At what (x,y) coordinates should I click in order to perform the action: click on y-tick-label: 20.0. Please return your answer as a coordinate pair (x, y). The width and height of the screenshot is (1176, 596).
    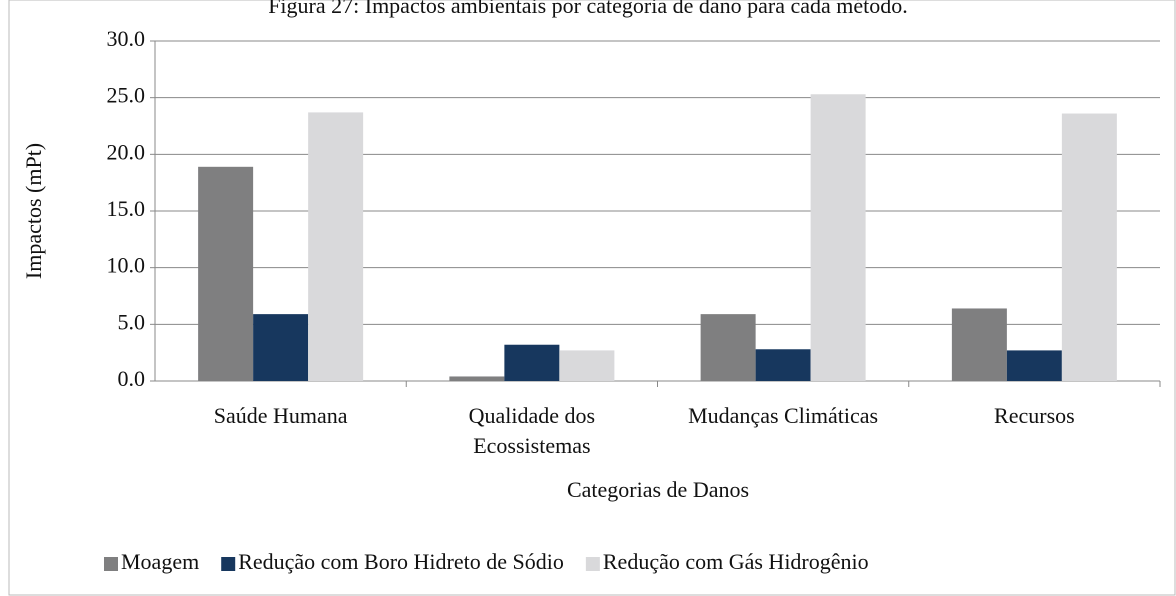
    Looking at the image, I should click on (126, 151).